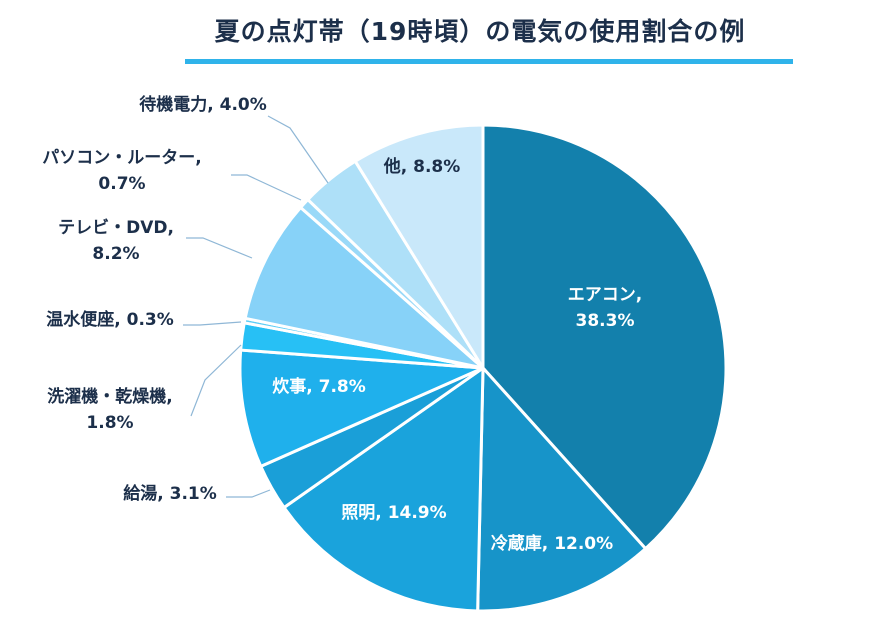 The height and width of the screenshot is (640, 870). Describe the element at coordinates (109, 396) in the screenshot. I see `slice-label-6: 洗濯機・乾燥機,` at that location.